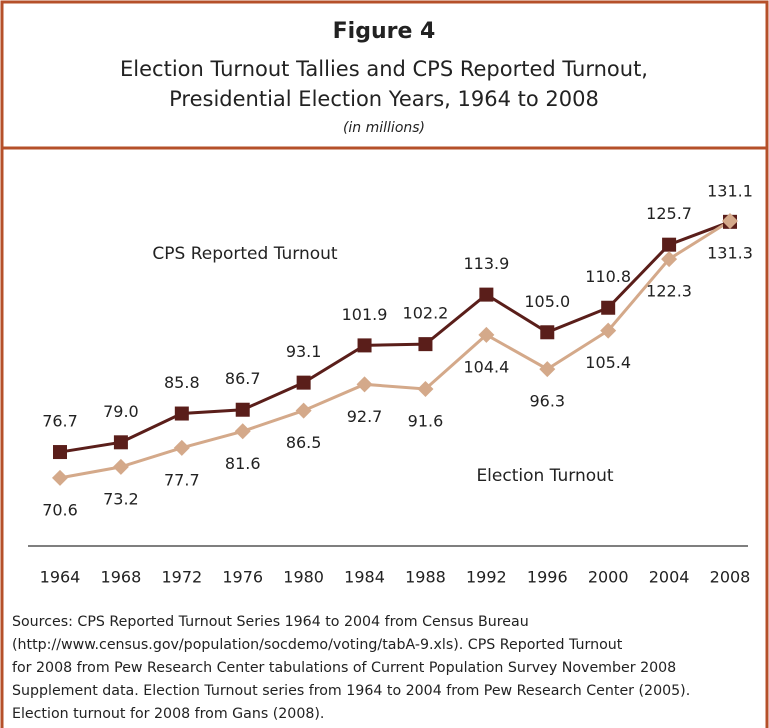  What do you see at coordinates (608, 362) in the screenshot?
I see `data-label: 105.4` at bounding box center [608, 362].